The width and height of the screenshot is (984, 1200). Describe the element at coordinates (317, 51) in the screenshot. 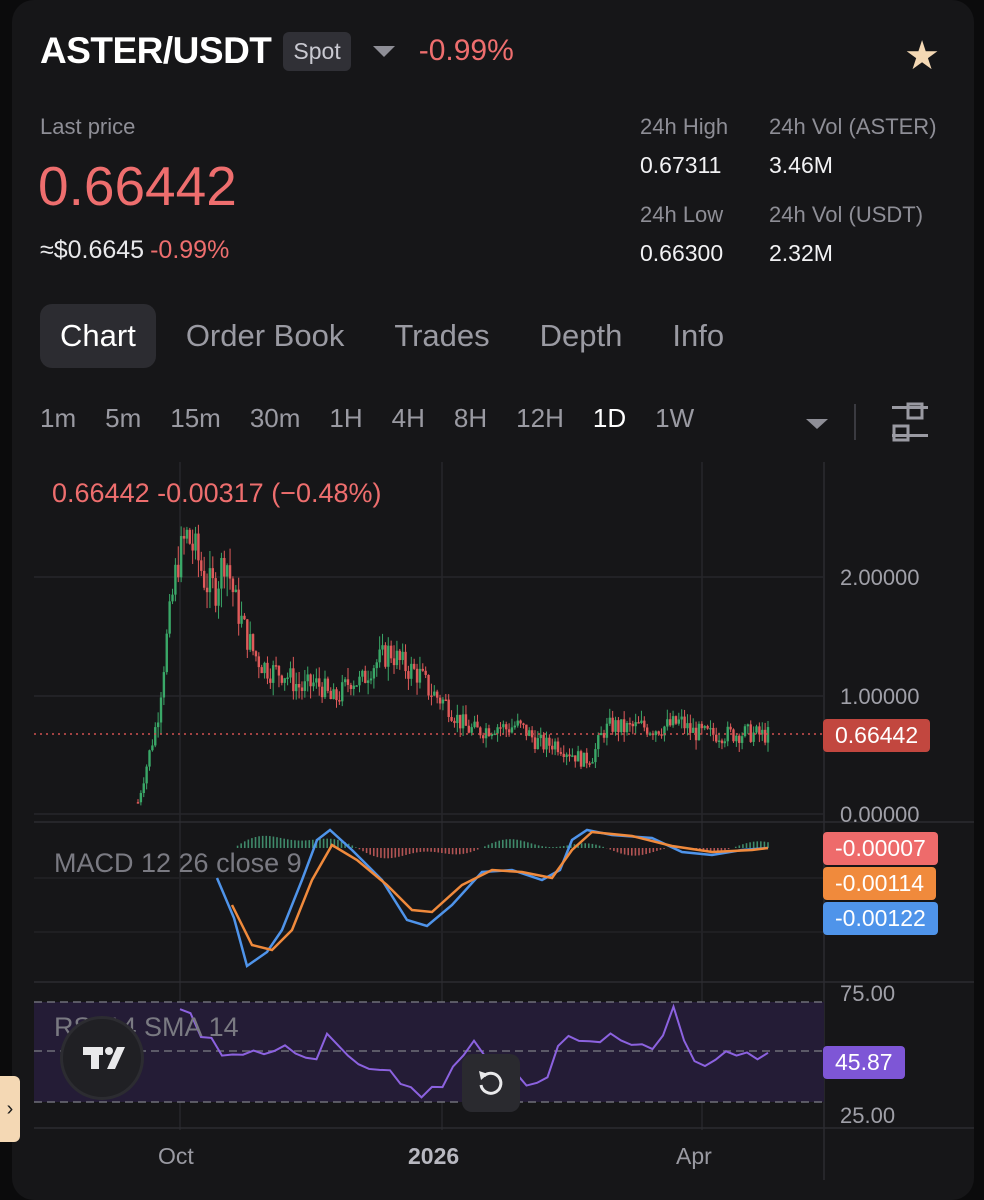

I see `market-type-badge: Spot` at that location.